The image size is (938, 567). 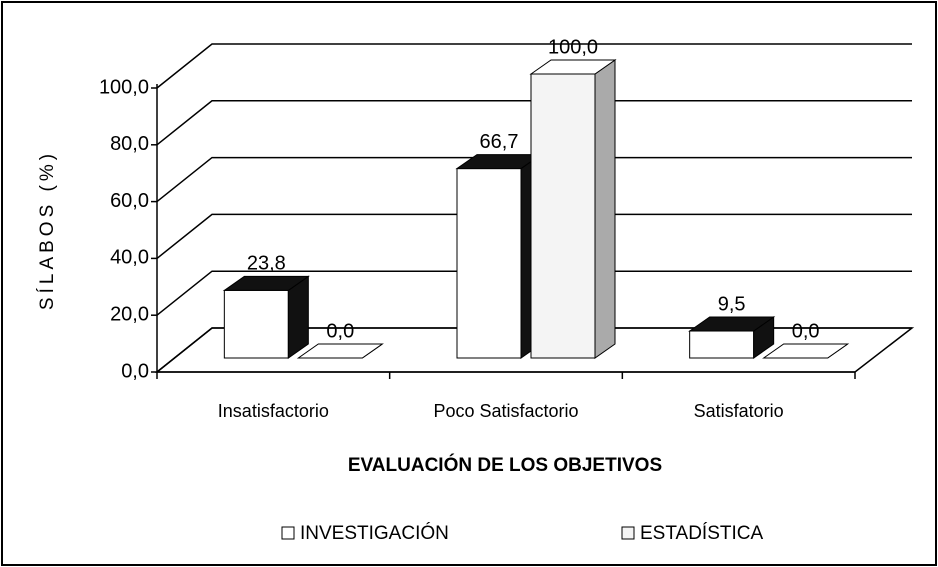 What do you see at coordinates (505, 465) in the screenshot?
I see `x-axis-title: EVALUACIÓN DE LOS OBJETIVOS` at bounding box center [505, 465].